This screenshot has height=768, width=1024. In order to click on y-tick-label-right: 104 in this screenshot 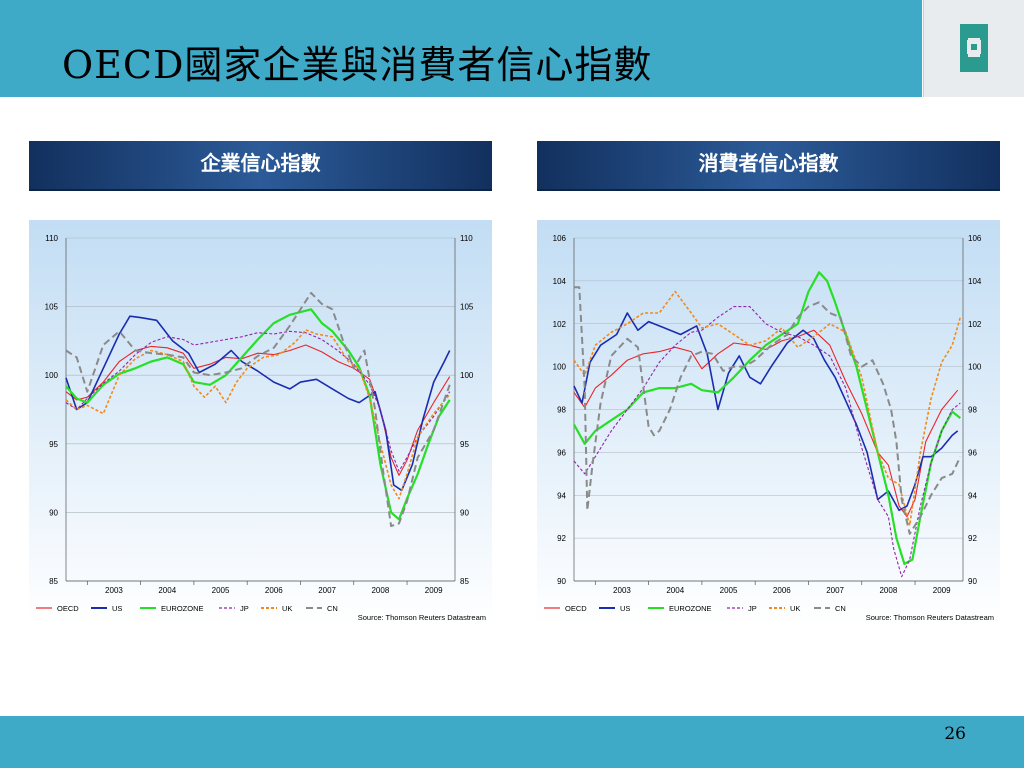, I will do `click(975, 281)`.